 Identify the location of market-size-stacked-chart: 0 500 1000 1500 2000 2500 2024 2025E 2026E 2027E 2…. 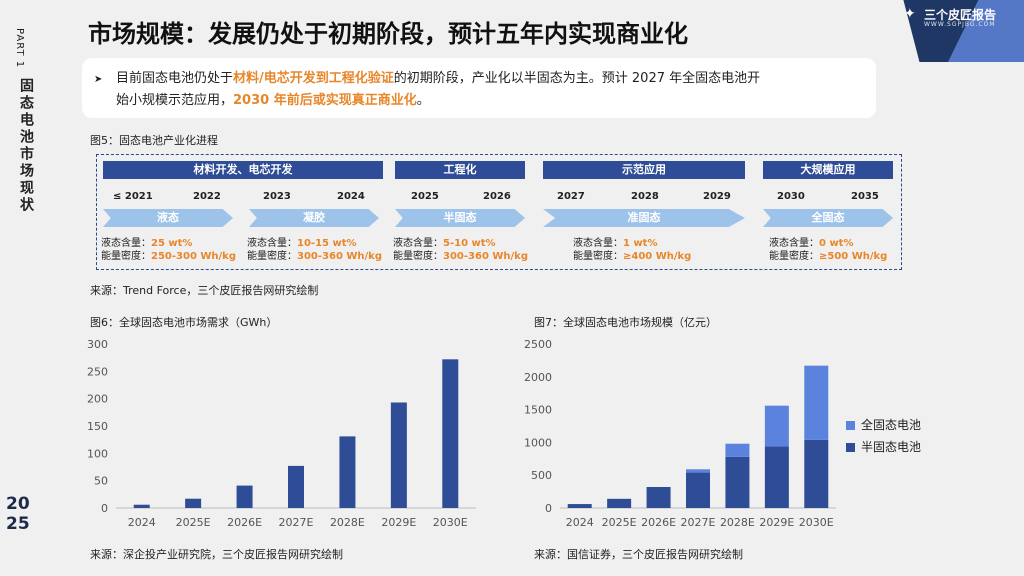
(680, 433).